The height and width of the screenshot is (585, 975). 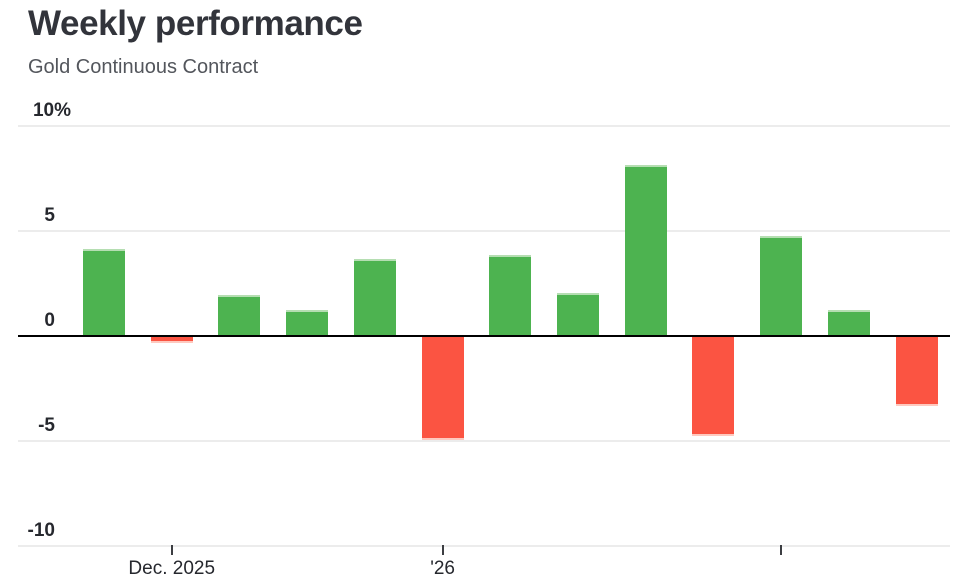 I want to click on y-axis-label-5: 5, so click(x=49, y=215).